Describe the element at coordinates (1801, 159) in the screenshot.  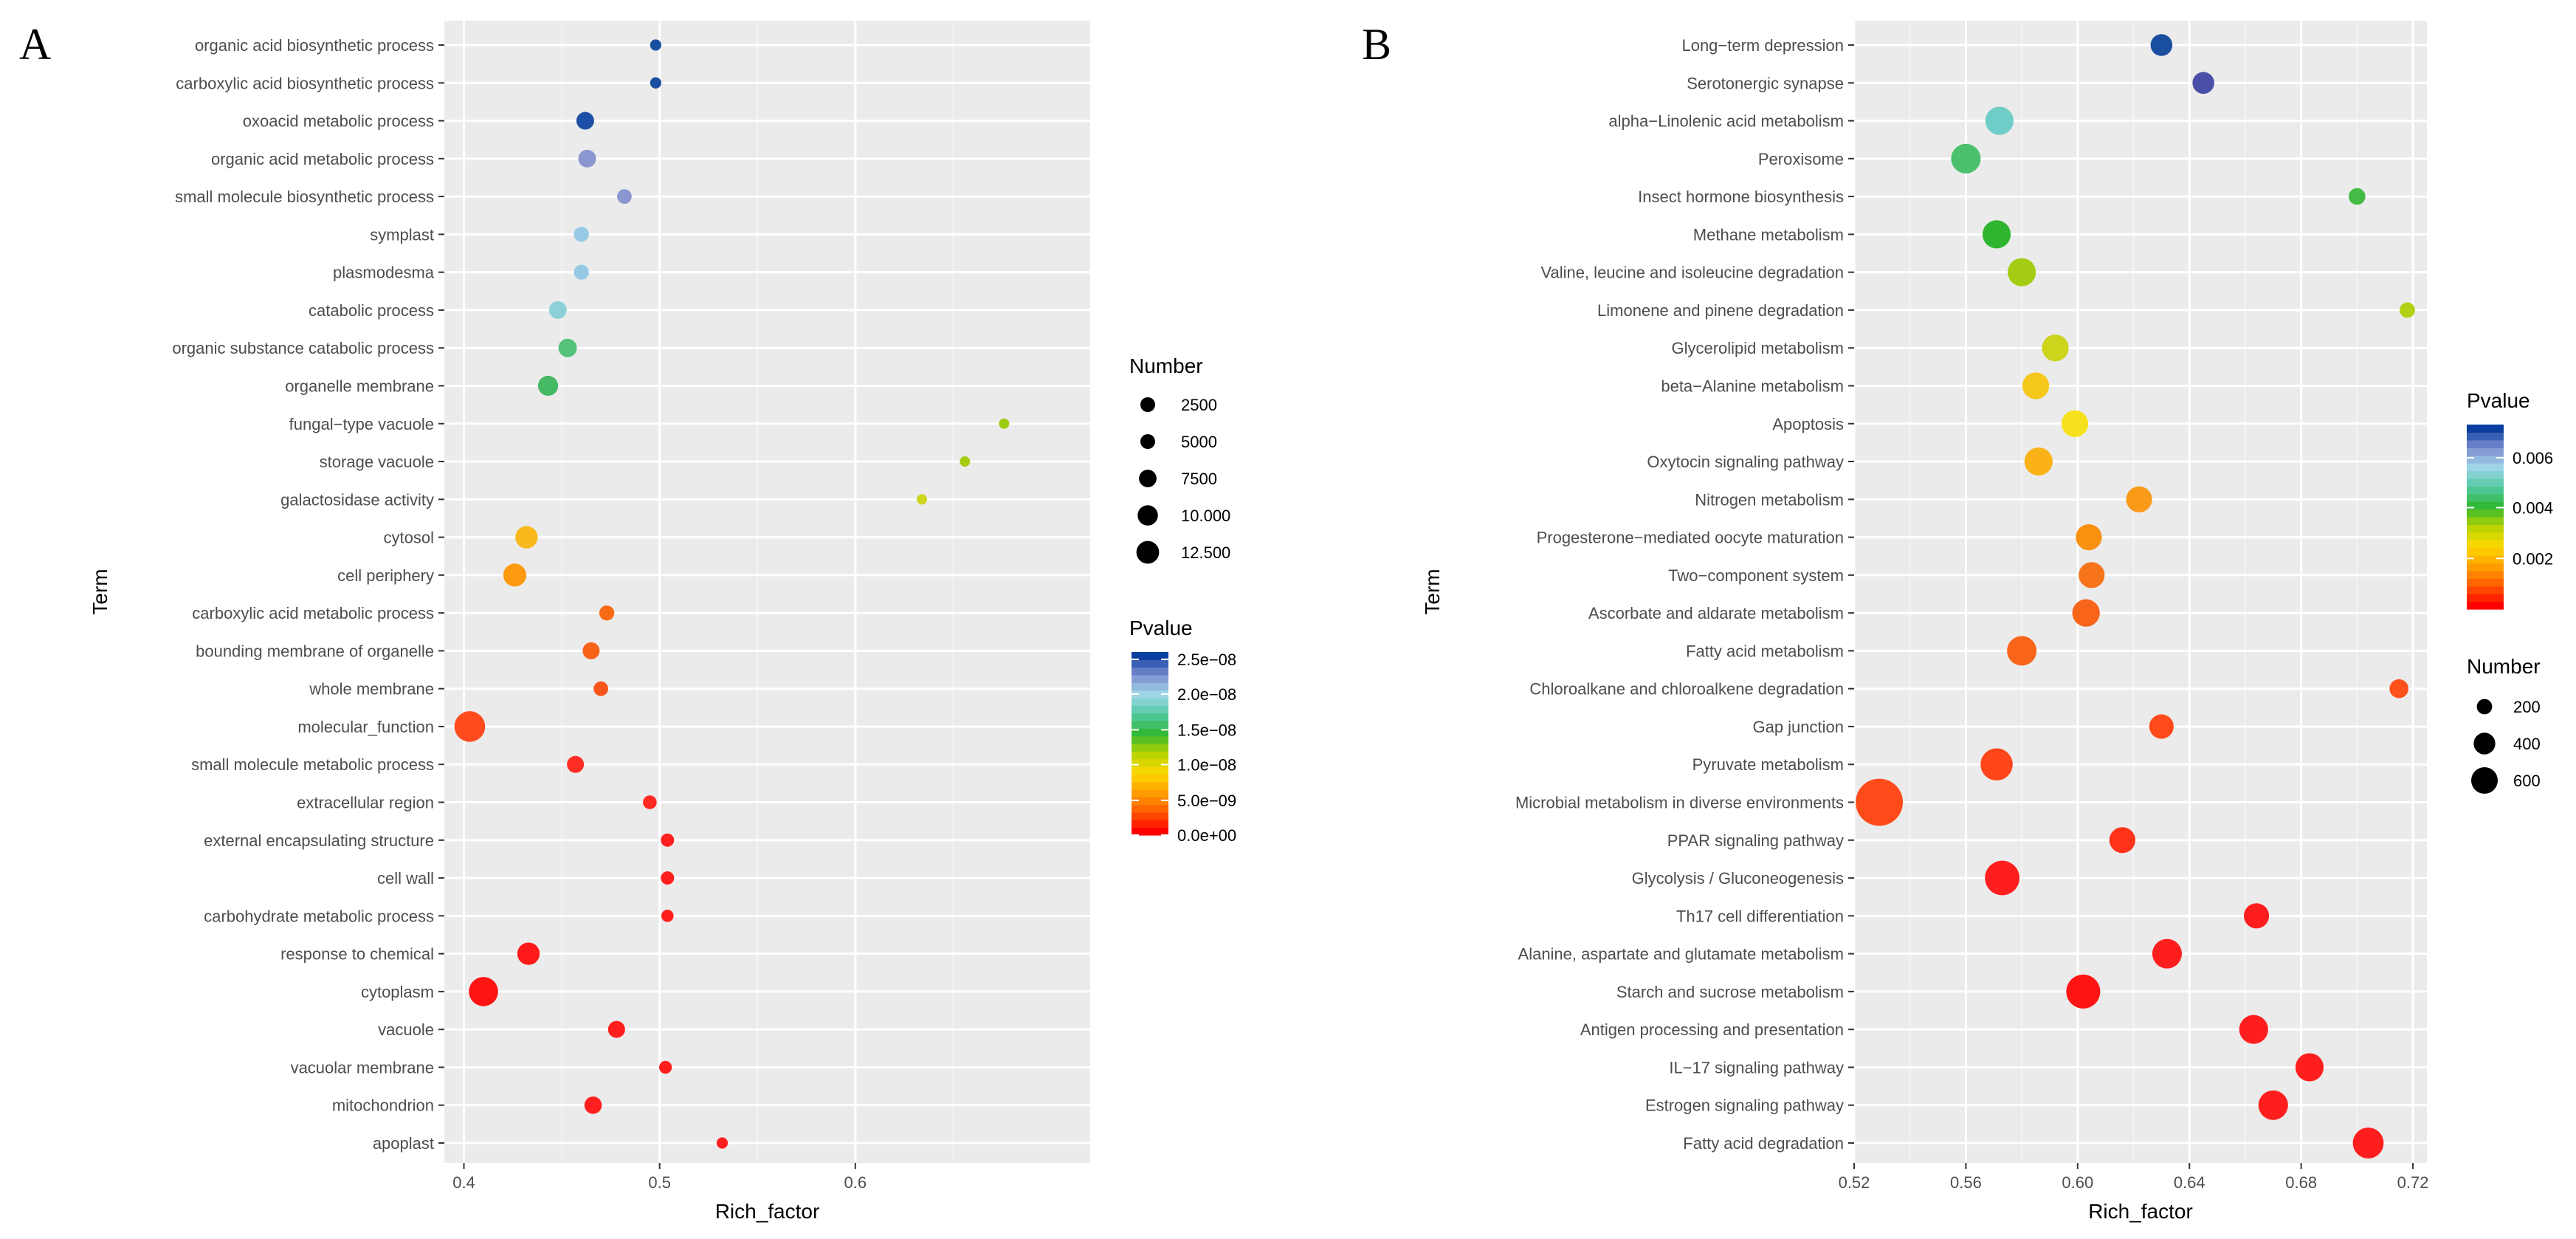
I see `term-label: Peroxisome` at that location.